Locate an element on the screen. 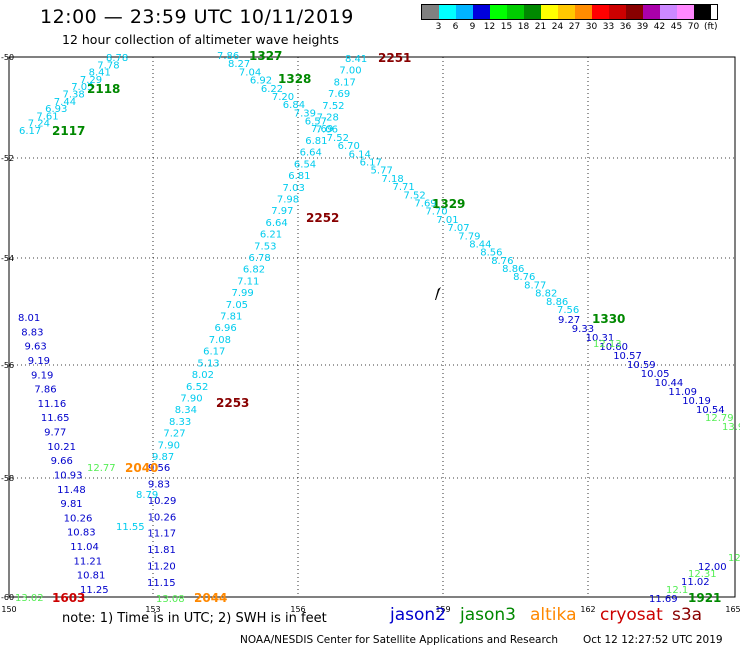 Image resolution: width=740 pixels, height=650 pixels. axis-label: 156 is located at coordinates (297, 609).